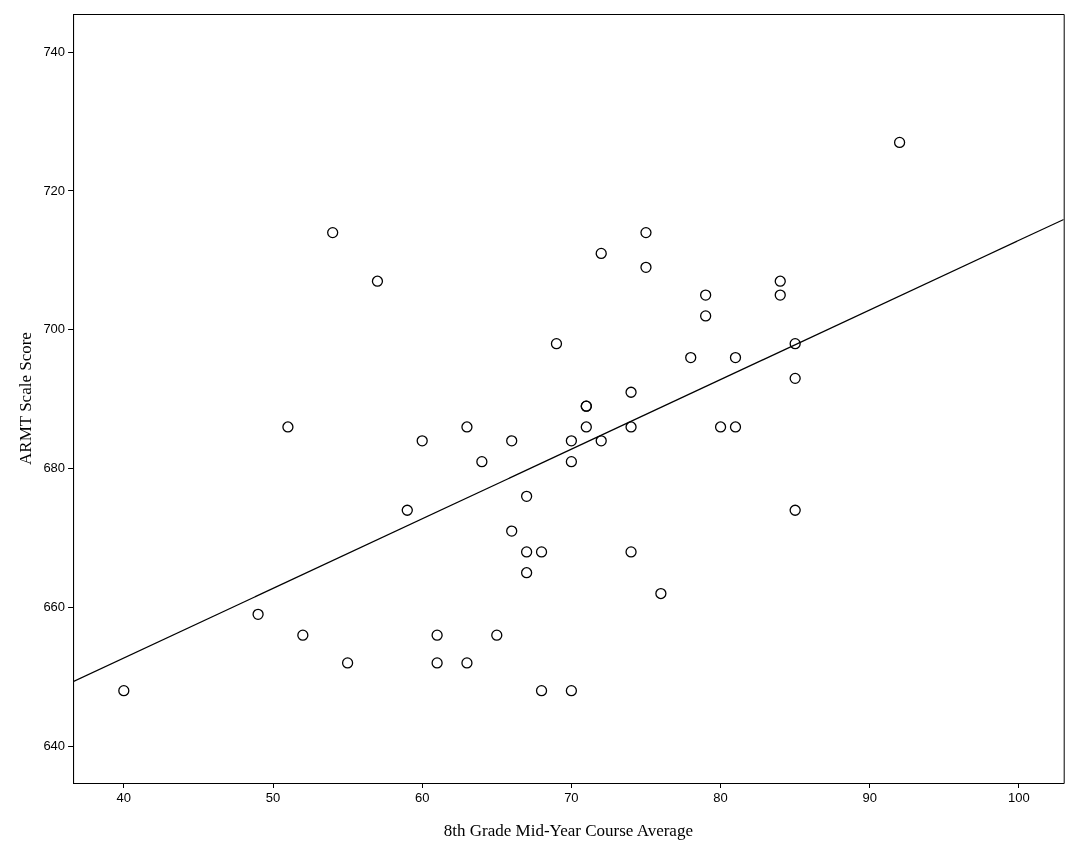 The height and width of the screenshot is (852, 1070). What do you see at coordinates (54, 329) in the screenshot?
I see `y-tick-label: 700` at bounding box center [54, 329].